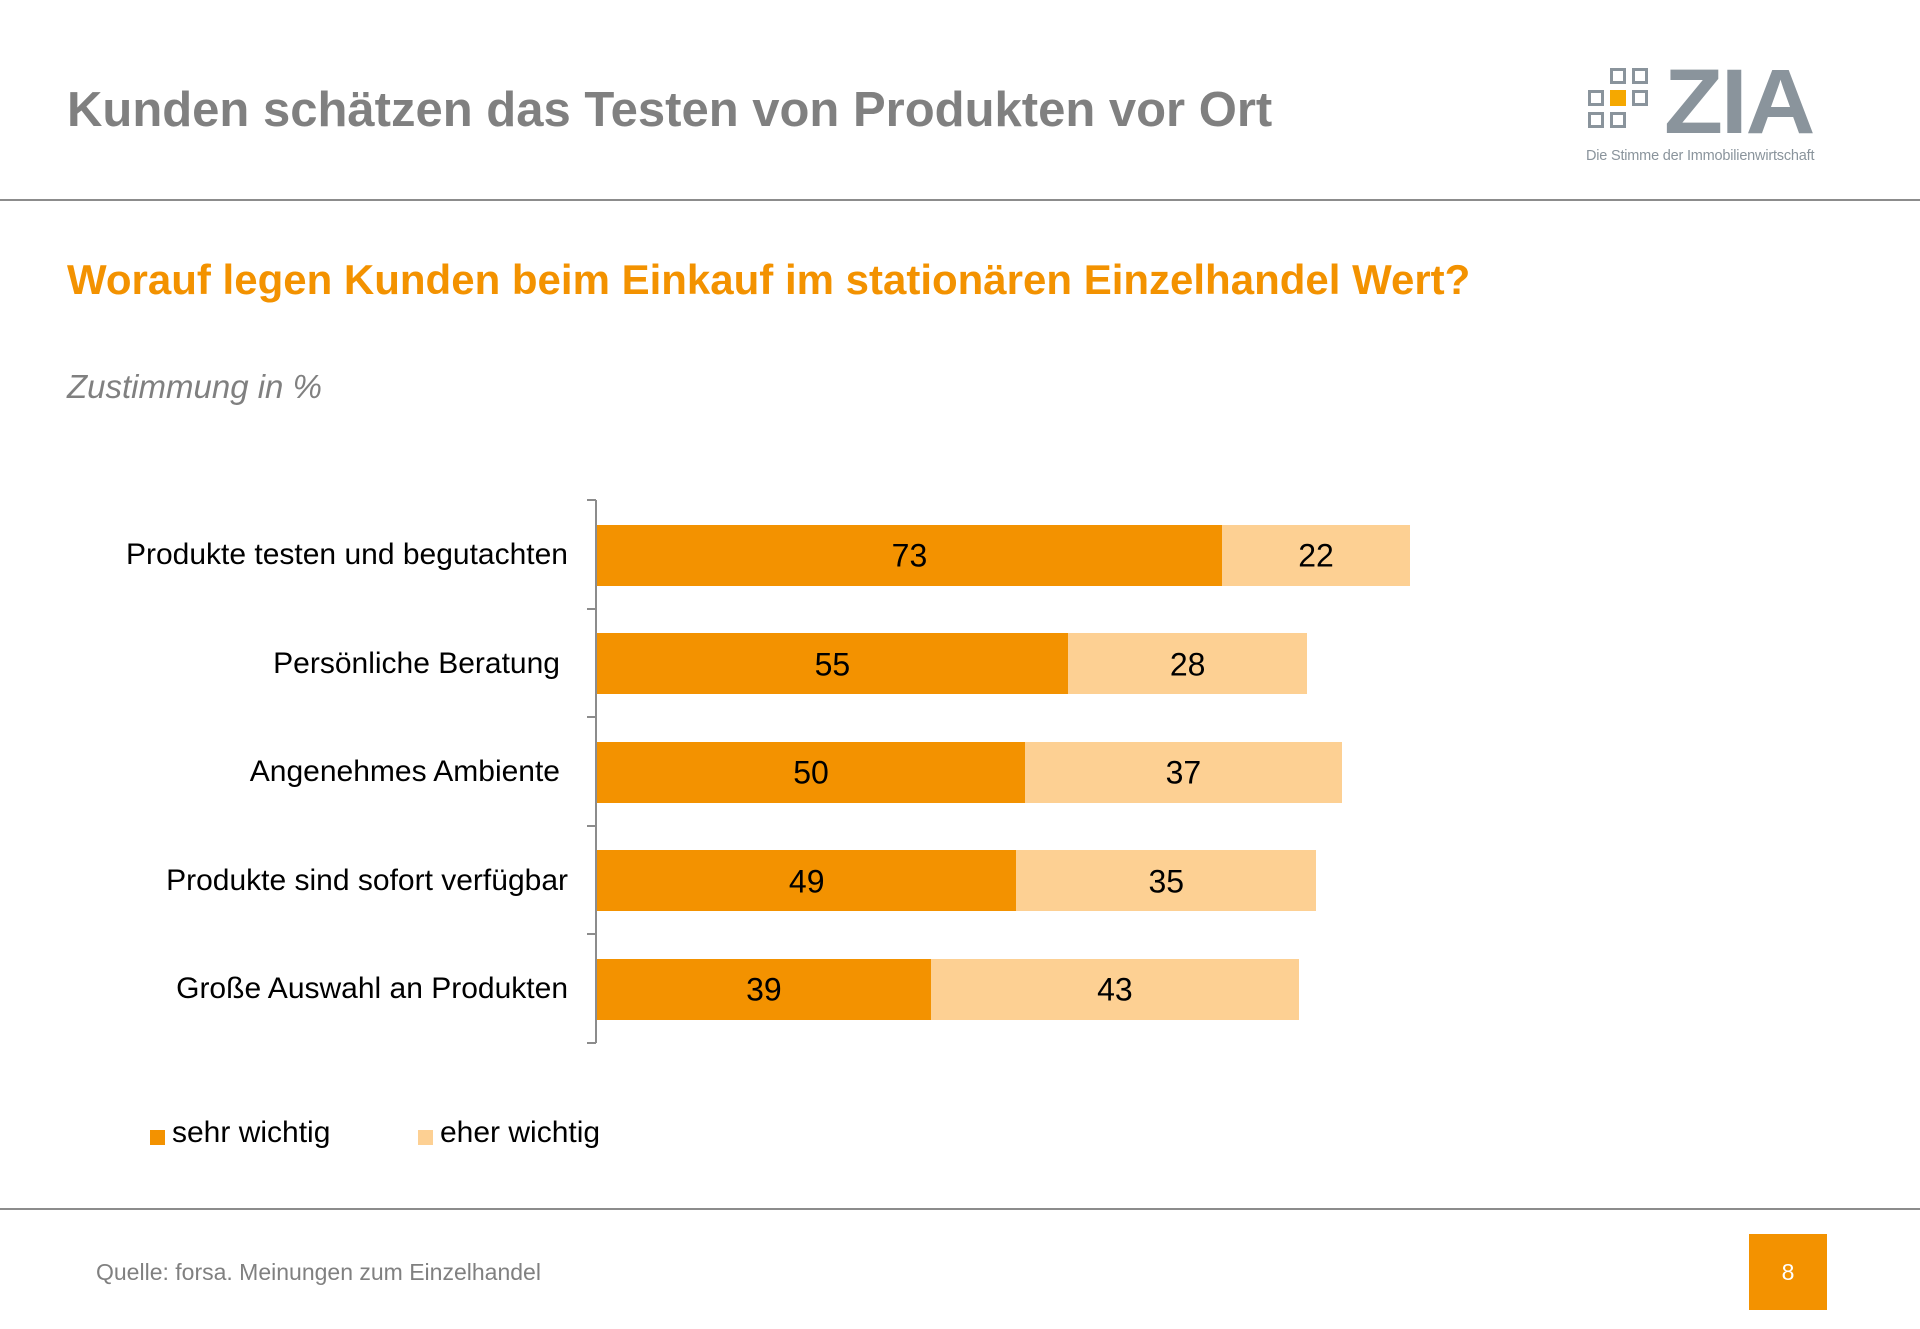  What do you see at coordinates (960, 1209) in the screenshot?
I see `footer-divider` at bounding box center [960, 1209].